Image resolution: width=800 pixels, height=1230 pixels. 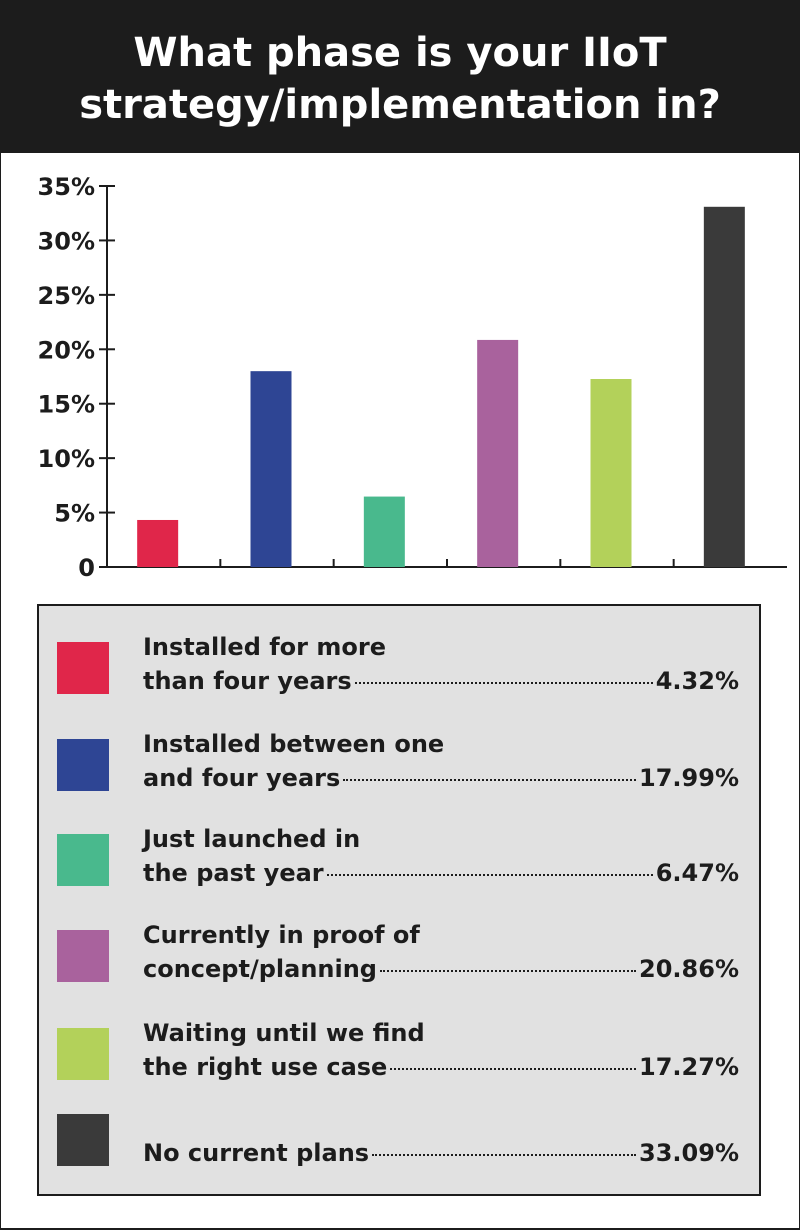 What do you see at coordinates (66, 296) in the screenshot?
I see `y-tick-label: 25%` at bounding box center [66, 296].